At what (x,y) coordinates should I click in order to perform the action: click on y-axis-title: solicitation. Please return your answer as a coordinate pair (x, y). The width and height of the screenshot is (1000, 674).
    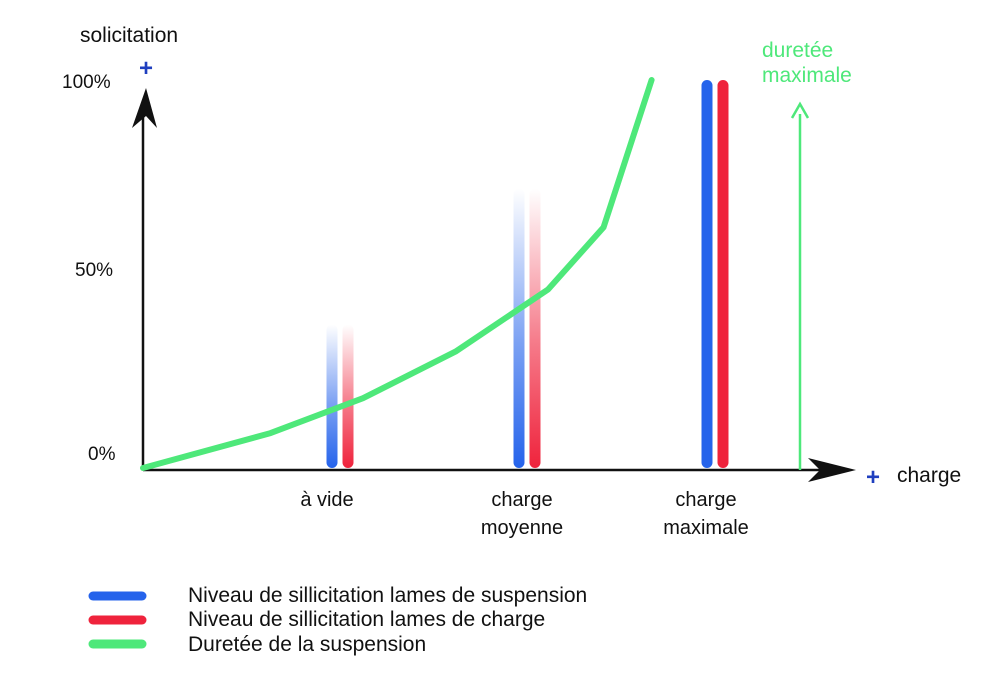
    Looking at the image, I should click on (129, 35).